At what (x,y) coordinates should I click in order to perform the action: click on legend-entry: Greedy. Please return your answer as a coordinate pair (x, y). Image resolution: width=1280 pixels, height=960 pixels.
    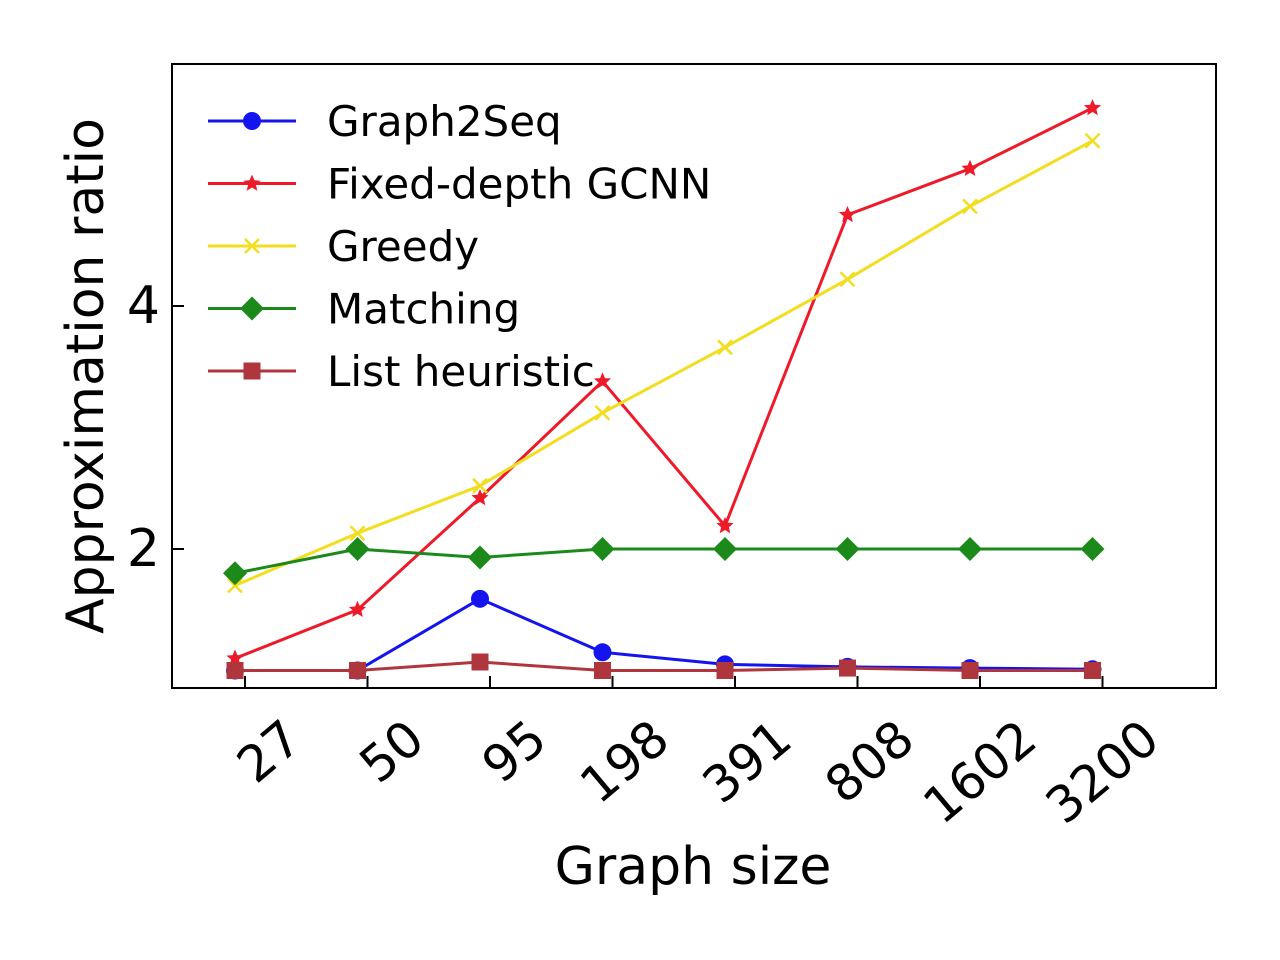
    Looking at the image, I should click on (343, 246).